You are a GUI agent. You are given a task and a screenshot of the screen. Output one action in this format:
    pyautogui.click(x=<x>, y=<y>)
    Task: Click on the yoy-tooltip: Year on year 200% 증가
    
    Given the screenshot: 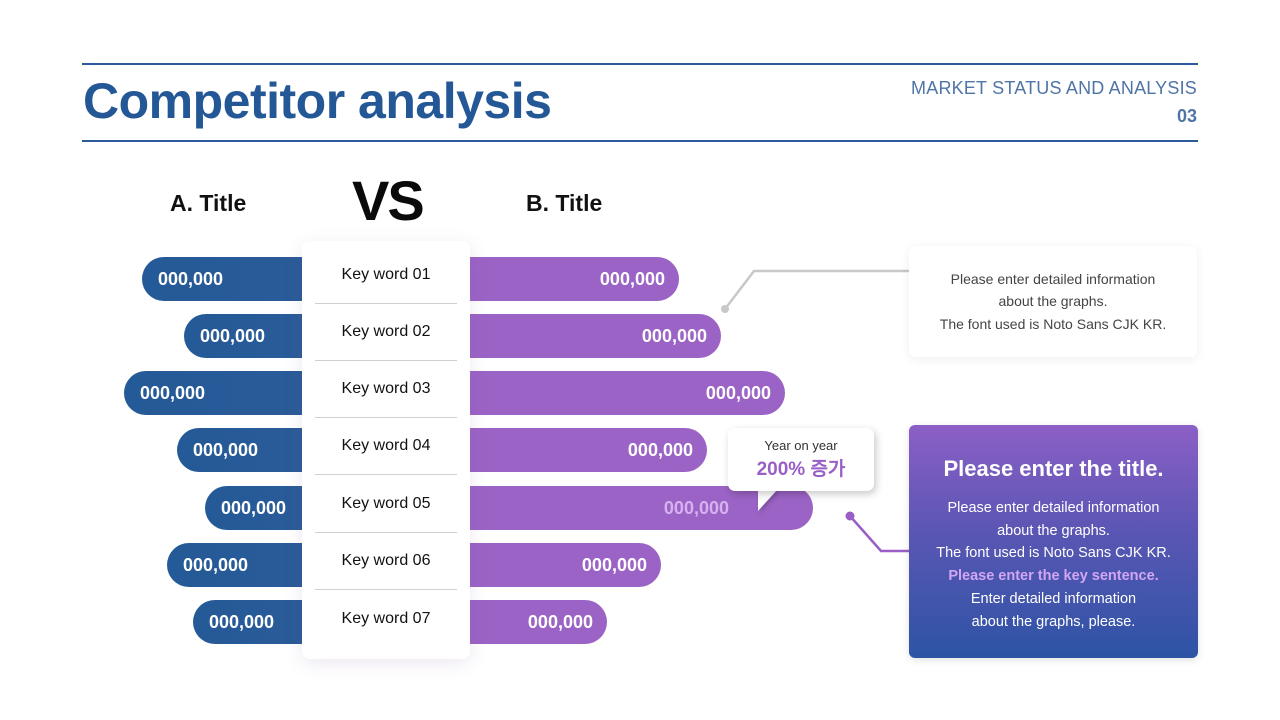 What is the action you would take?
    pyautogui.click(x=801, y=459)
    